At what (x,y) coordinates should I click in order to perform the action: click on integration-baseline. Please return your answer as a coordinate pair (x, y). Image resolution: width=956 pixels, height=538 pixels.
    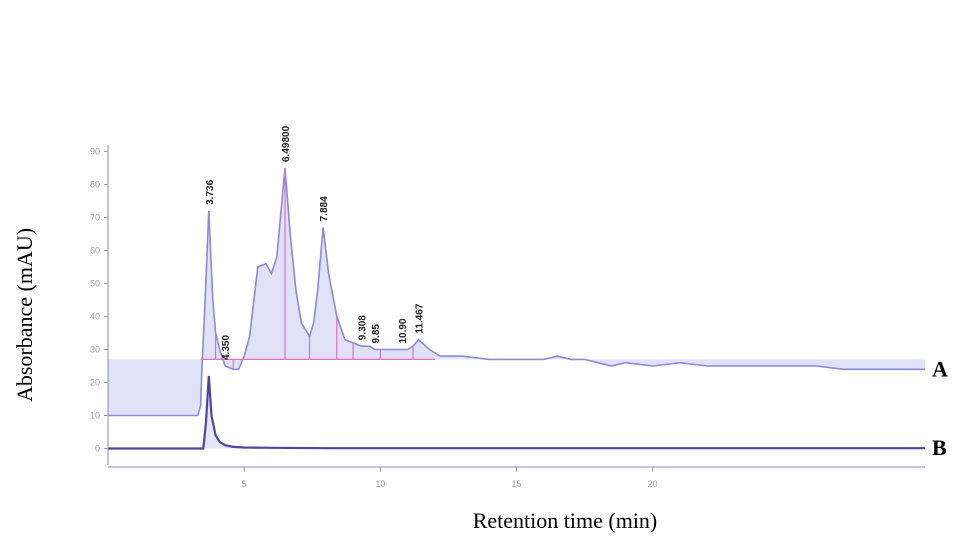
    Looking at the image, I should click on (317, 269).